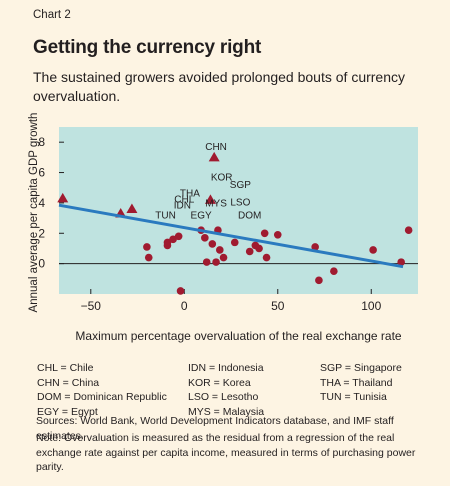  Describe the element at coordinates (184, 306) in the screenshot. I see `x-tick-label: 0` at that location.